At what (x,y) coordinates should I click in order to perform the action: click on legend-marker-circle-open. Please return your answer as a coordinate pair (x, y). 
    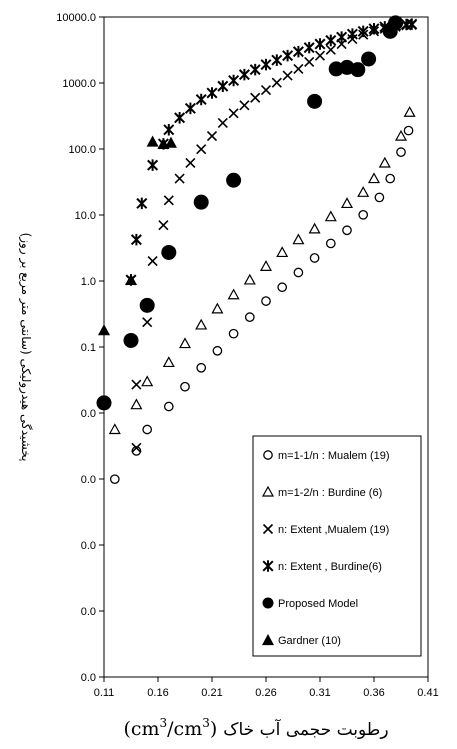
    Looking at the image, I should click on (268, 455).